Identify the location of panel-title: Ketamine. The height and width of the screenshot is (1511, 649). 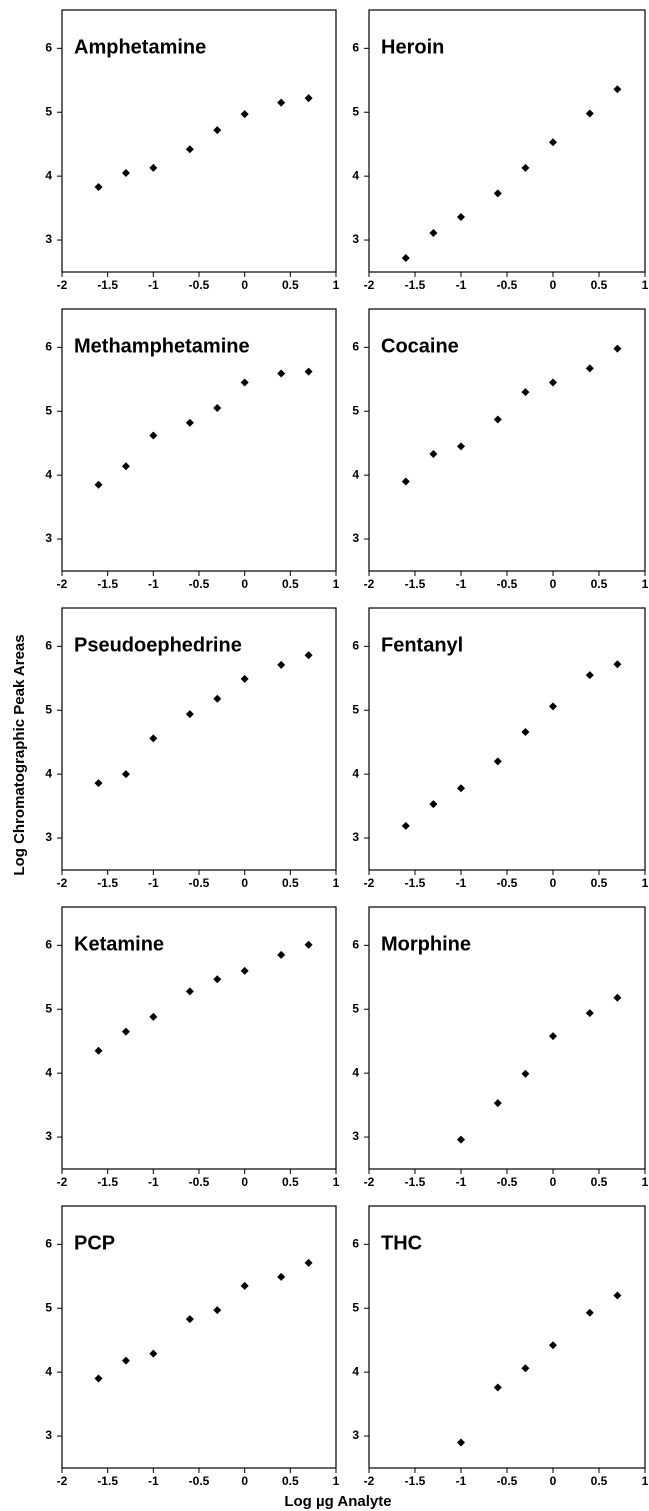
(119, 944).